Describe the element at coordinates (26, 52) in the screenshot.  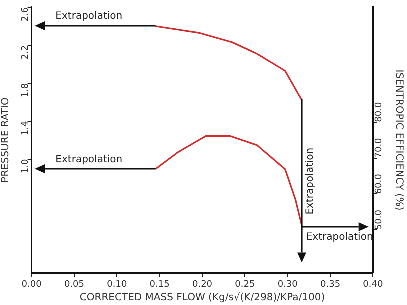
I see `y-tick-label: 2.2` at that location.